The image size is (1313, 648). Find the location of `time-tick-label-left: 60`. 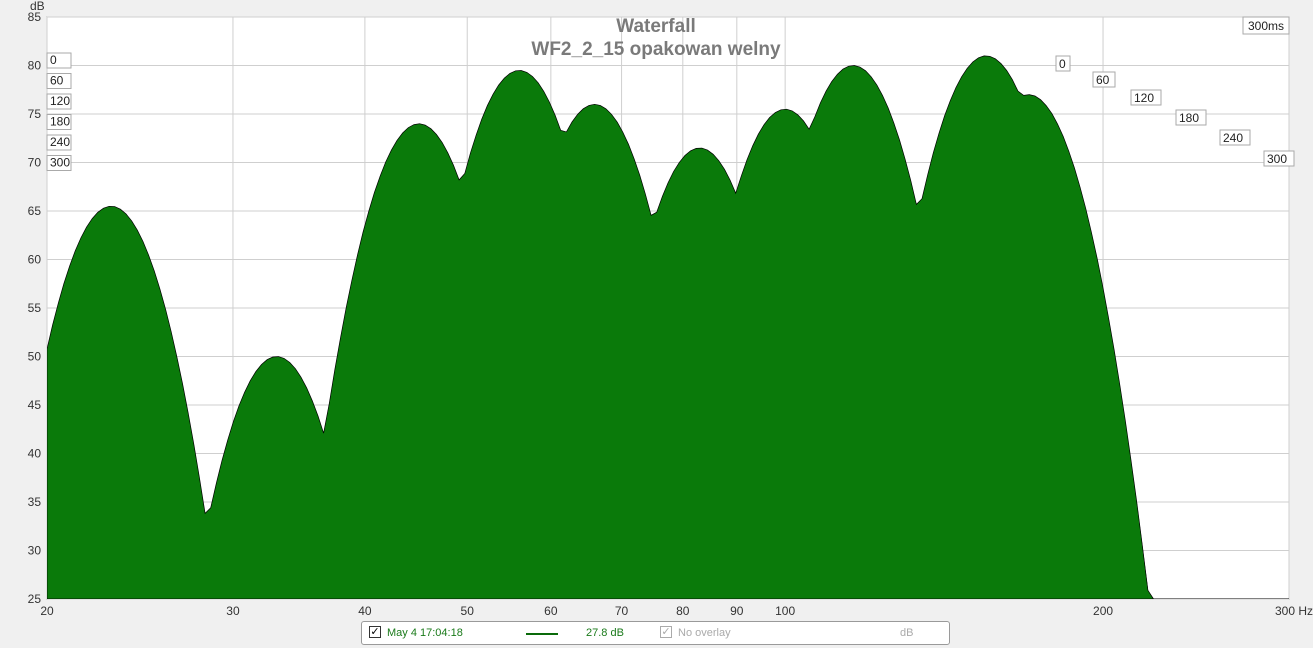

time-tick-label-left: 60 is located at coordinates (57, 81).